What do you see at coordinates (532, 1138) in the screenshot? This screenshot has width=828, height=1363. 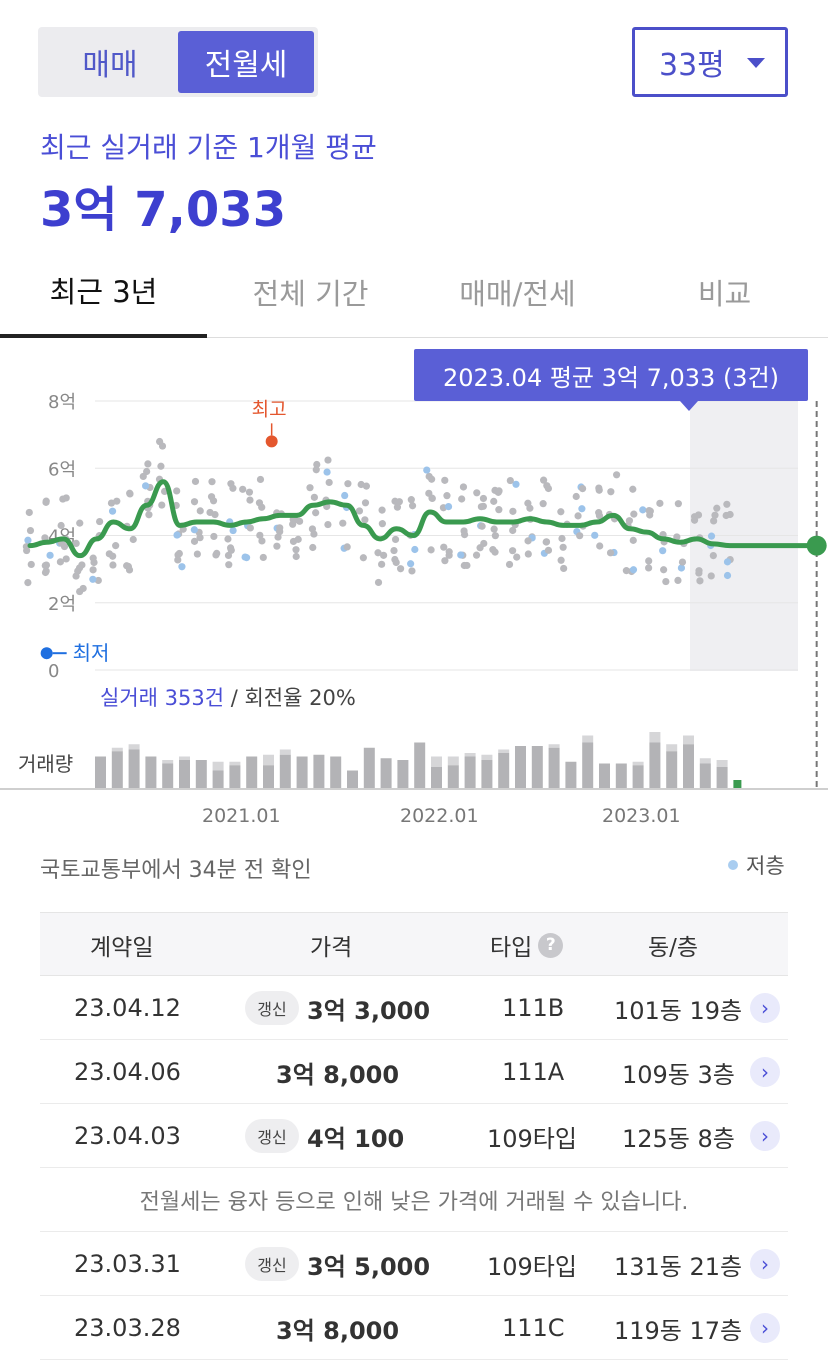 I see `type-cell: 109타입` at bounding box center [532, 1138].